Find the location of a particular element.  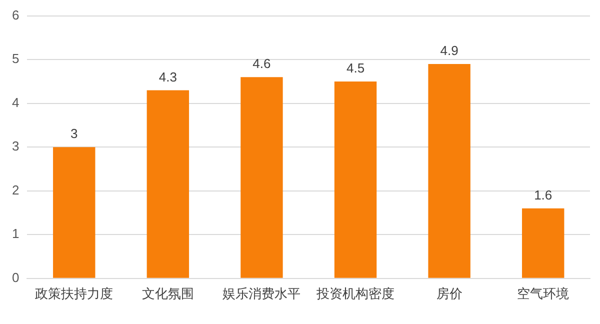

data-label: 4.6 is located at coordinates (261, 64).